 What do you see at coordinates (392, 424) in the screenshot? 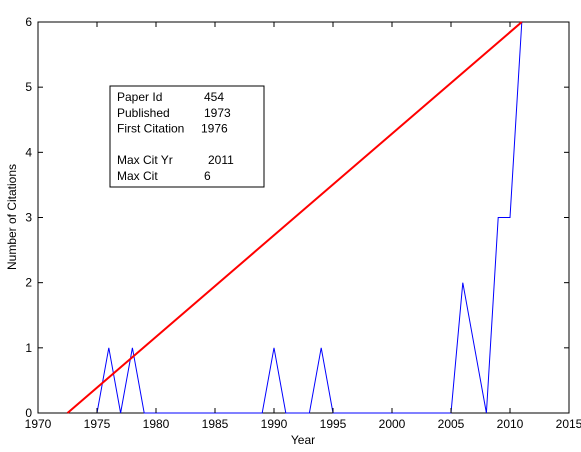
I see `x-tick-label: 2000` at bounding box center [392, 424].